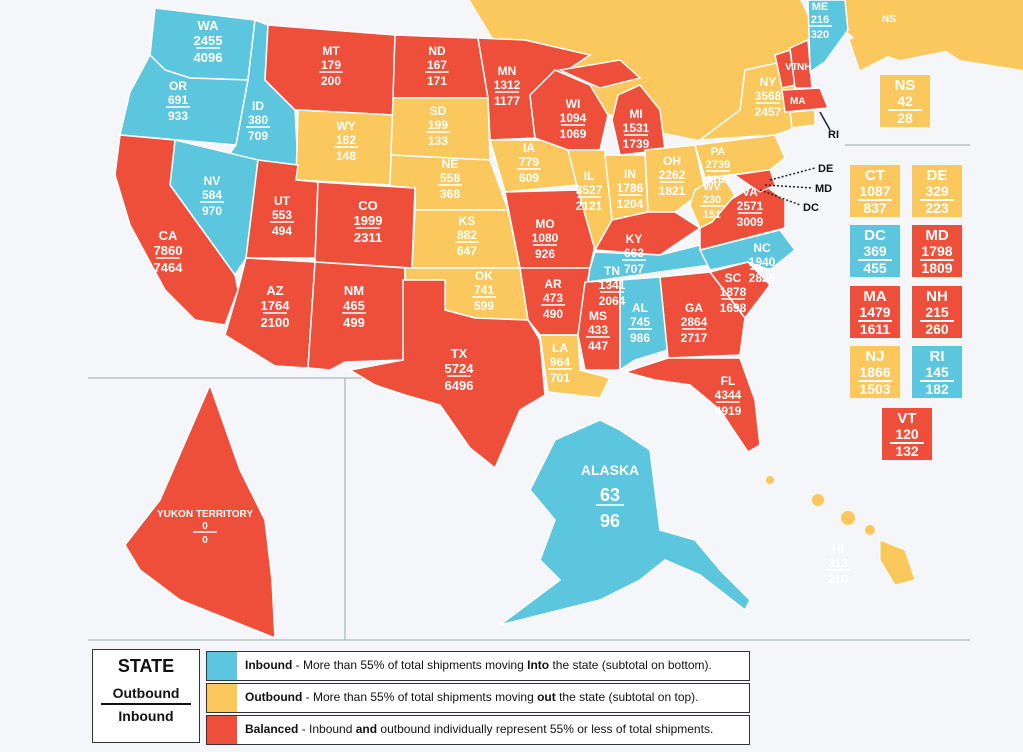 Image resolution: width=1023 pixels, height=752 pixels. What do you see at coordinates (889, 19) in the screenshot?
I see `label-ns-map: NS` at bounding box center [889, 19].